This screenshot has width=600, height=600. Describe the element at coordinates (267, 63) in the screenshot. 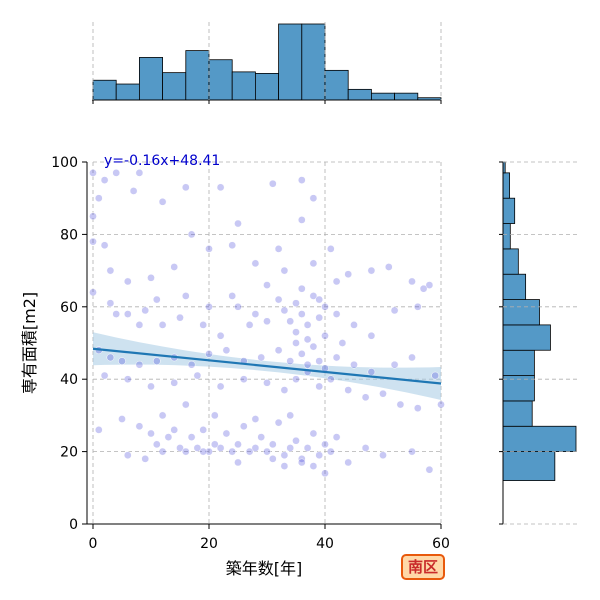

I see `top-marginal-histogram` at that location.